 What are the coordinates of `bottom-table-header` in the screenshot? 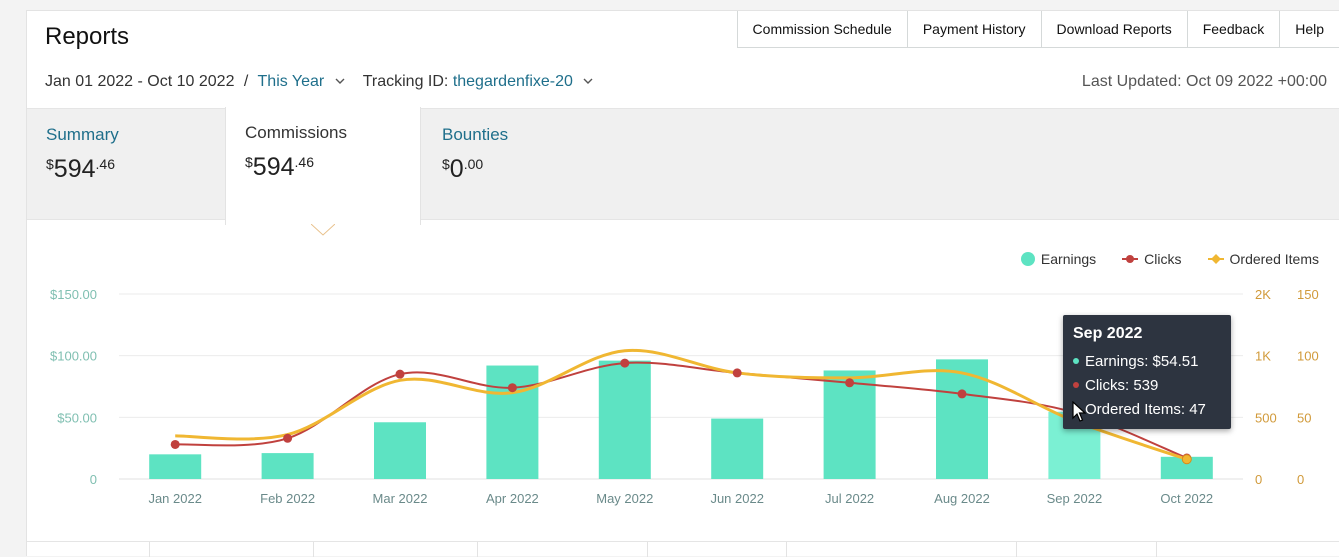 It's located at (683, 549).